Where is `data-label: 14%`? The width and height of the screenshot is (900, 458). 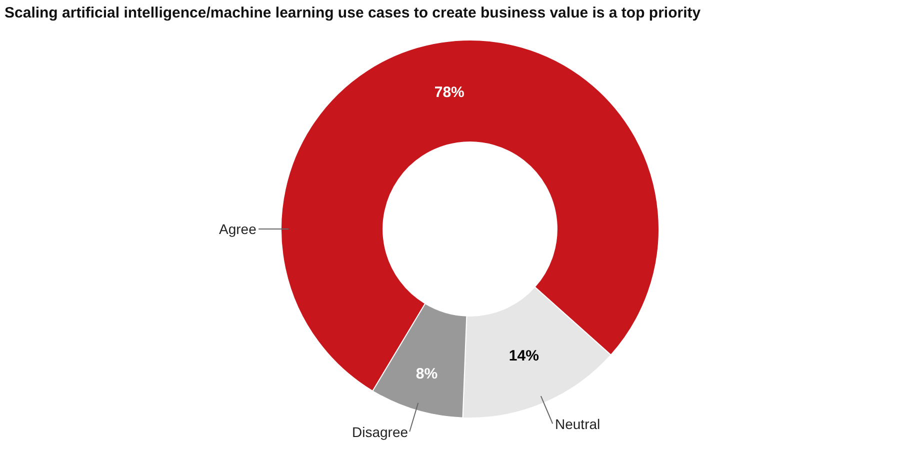 data-label: 14% is located at coordinates (523, 356).